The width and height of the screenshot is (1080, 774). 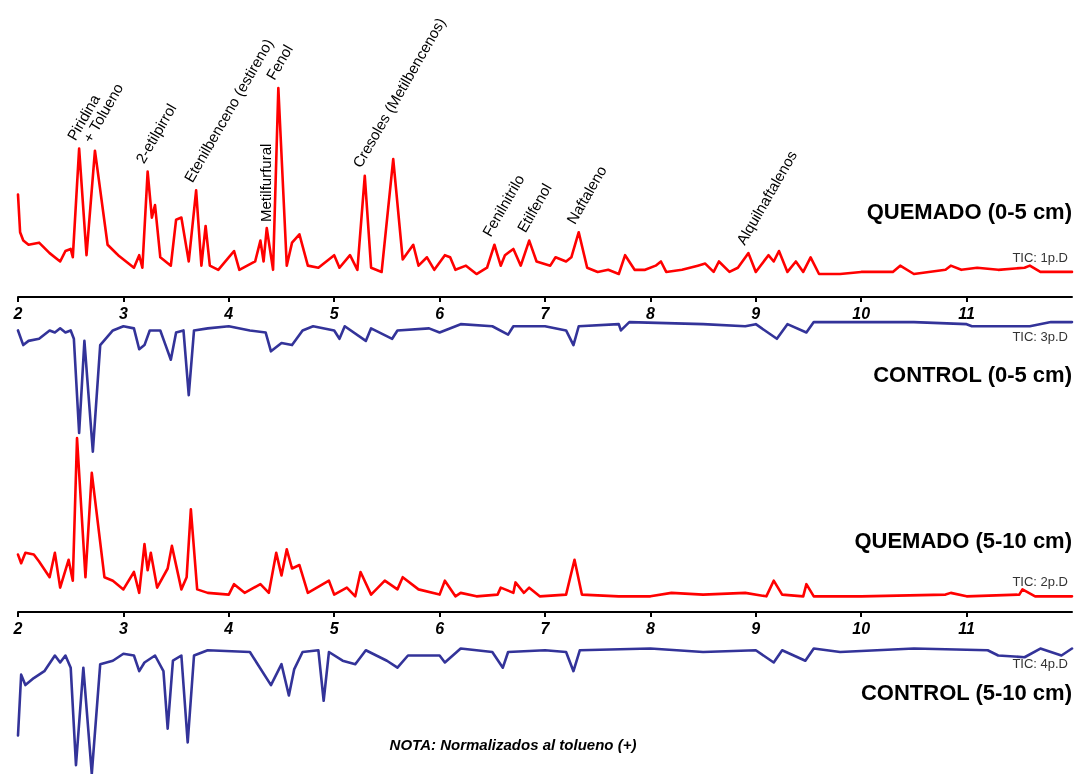 I want to click on annotation: TIC: 4p.D, so click(x=1040, y=663).